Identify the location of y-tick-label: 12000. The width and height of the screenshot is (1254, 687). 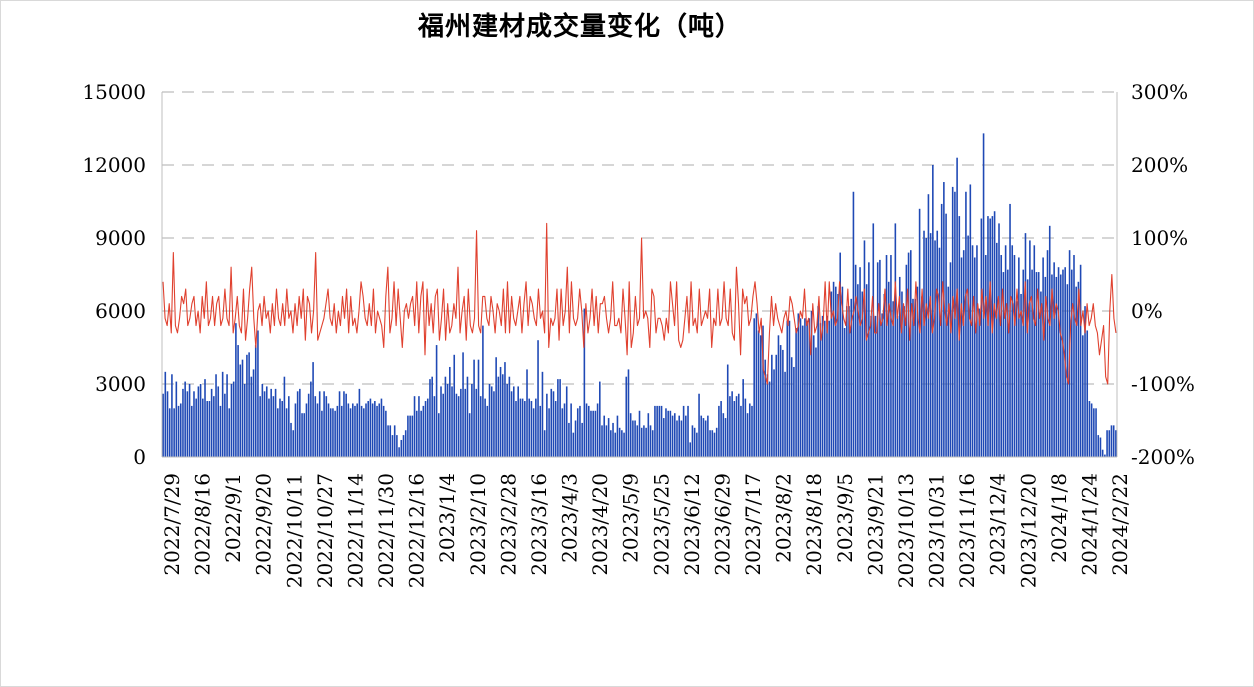
(114, 165).